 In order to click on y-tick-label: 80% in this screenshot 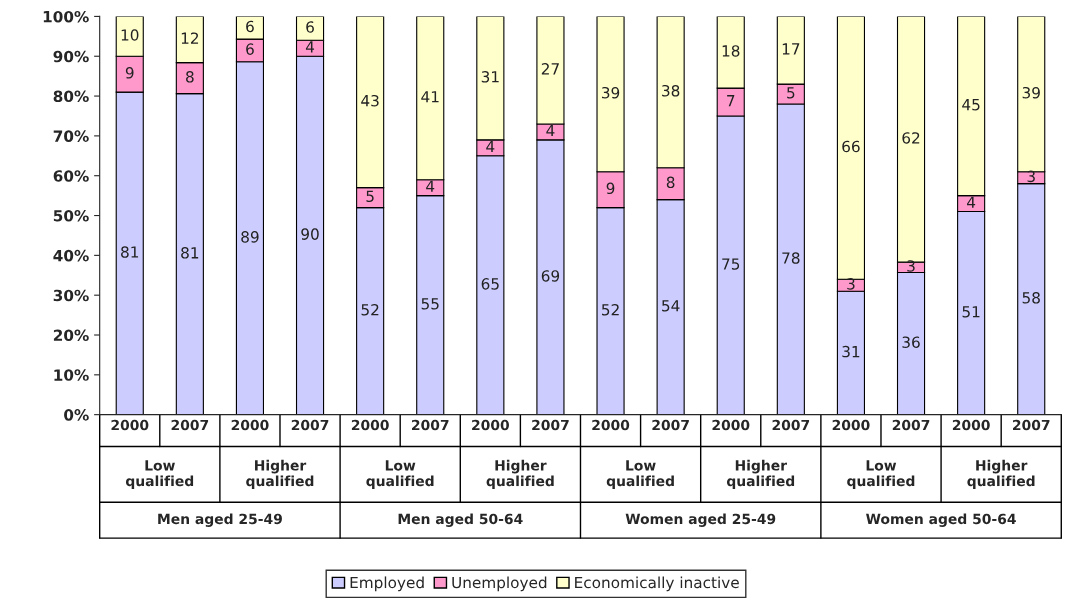, I will do `click(71, 96)`.